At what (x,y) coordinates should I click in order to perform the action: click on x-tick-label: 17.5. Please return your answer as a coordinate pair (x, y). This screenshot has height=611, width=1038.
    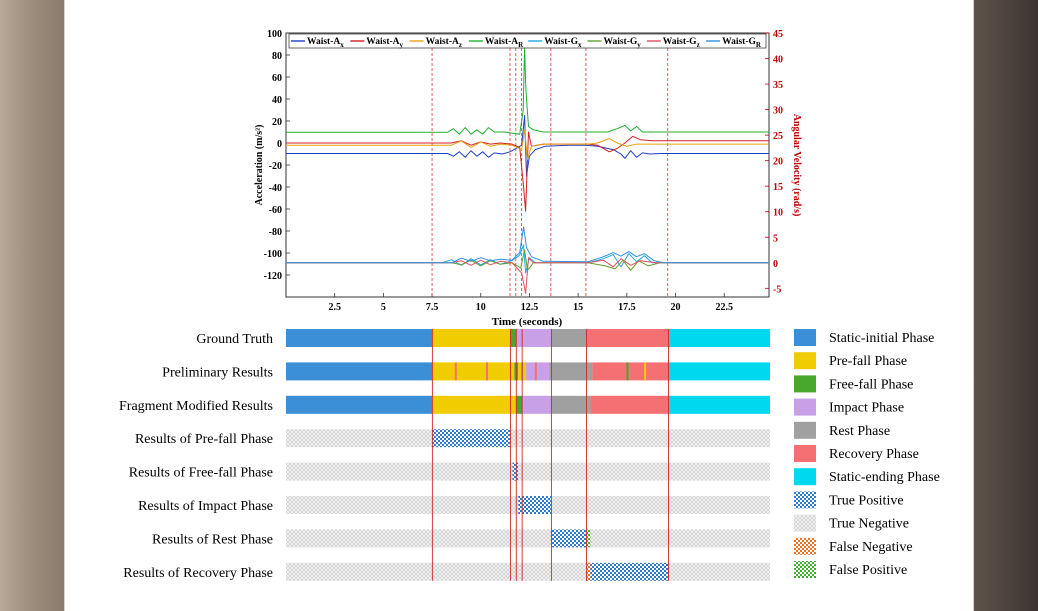
    Looking at the image, I should click on (627, 307).